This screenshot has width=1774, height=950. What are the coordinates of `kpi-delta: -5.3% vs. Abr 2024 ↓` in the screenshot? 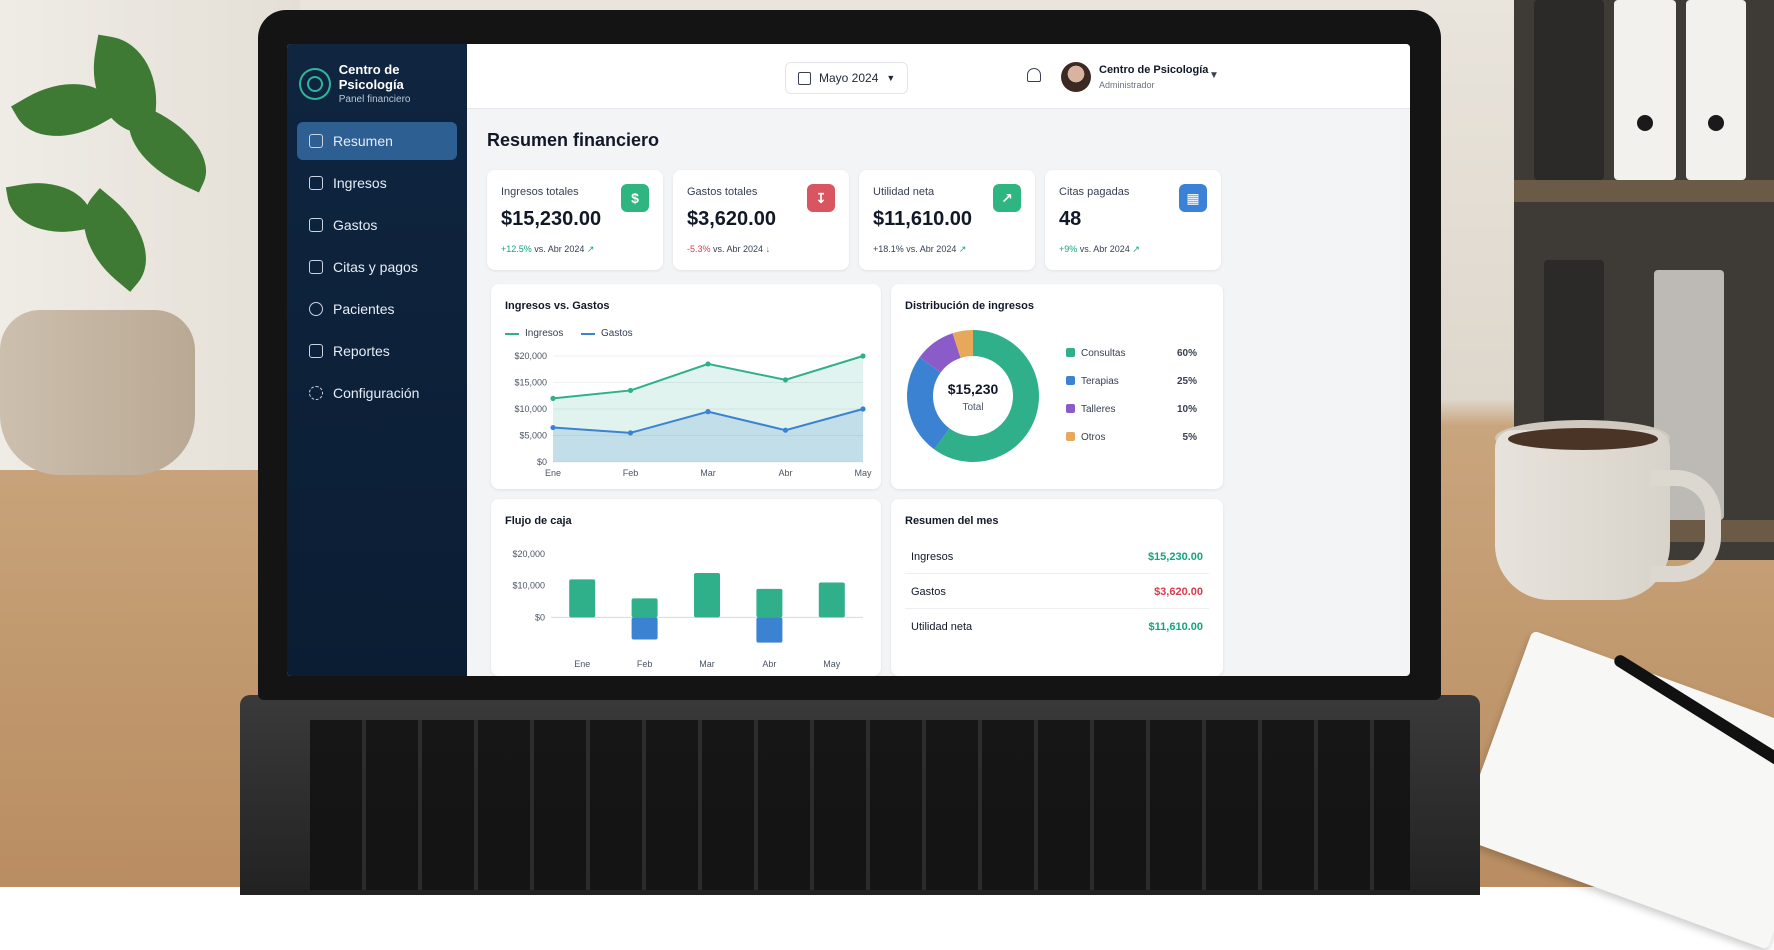 It's located at (728, 249).